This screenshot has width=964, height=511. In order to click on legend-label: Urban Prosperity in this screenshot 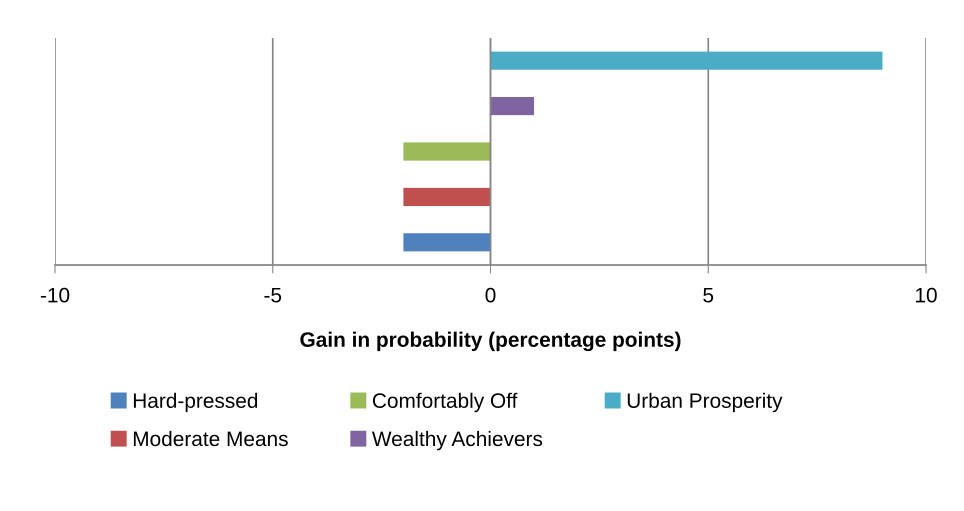, I will do `click(705, 402)`.